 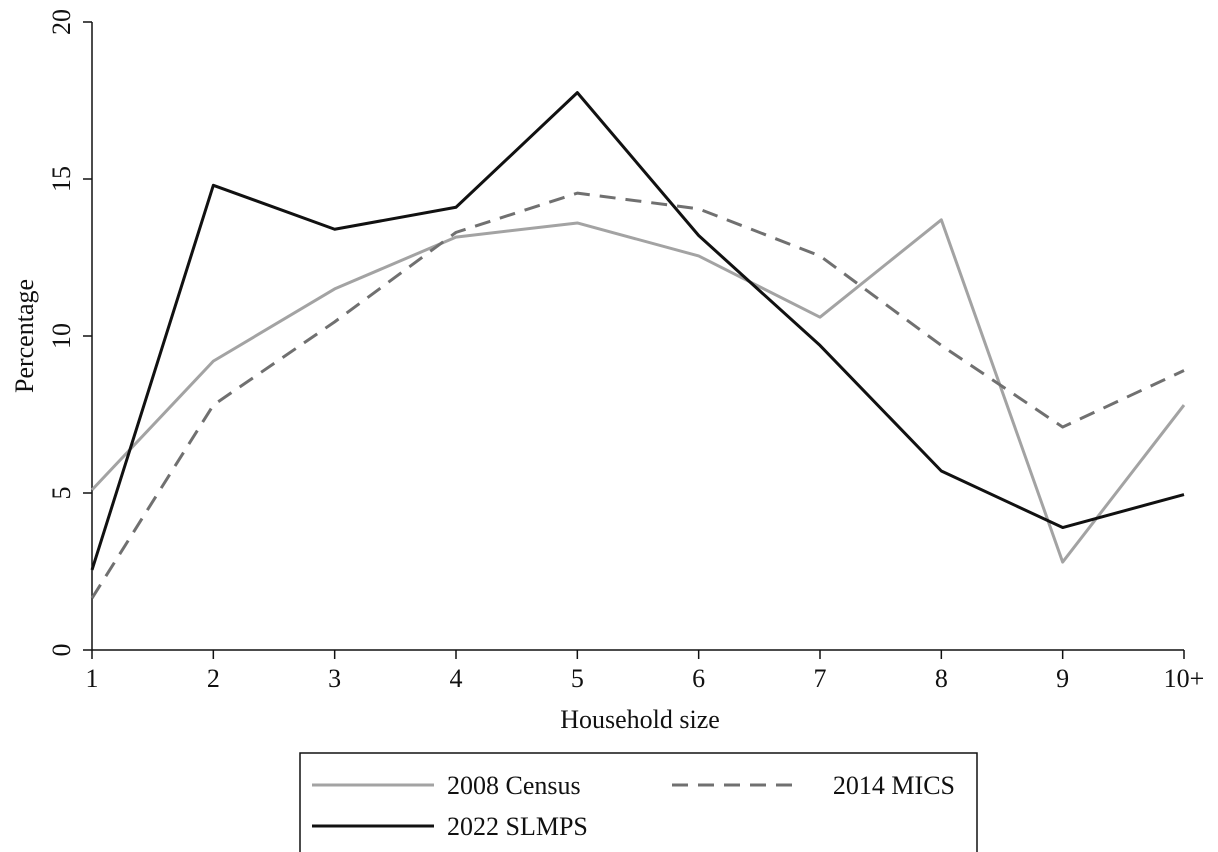 I want to click on legend-box, so click(x=638, y=802).